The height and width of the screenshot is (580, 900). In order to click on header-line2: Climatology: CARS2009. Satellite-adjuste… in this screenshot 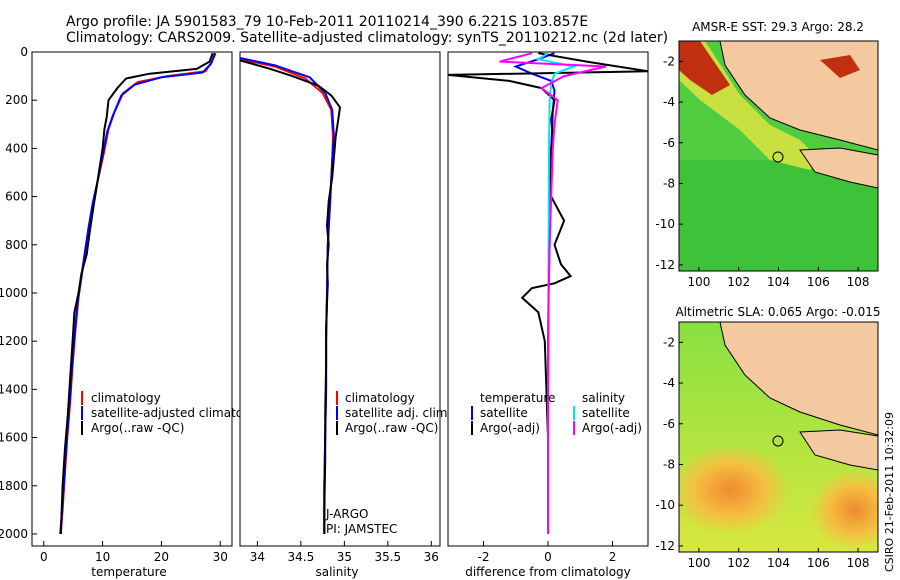, I will do `click(367, 38)`.